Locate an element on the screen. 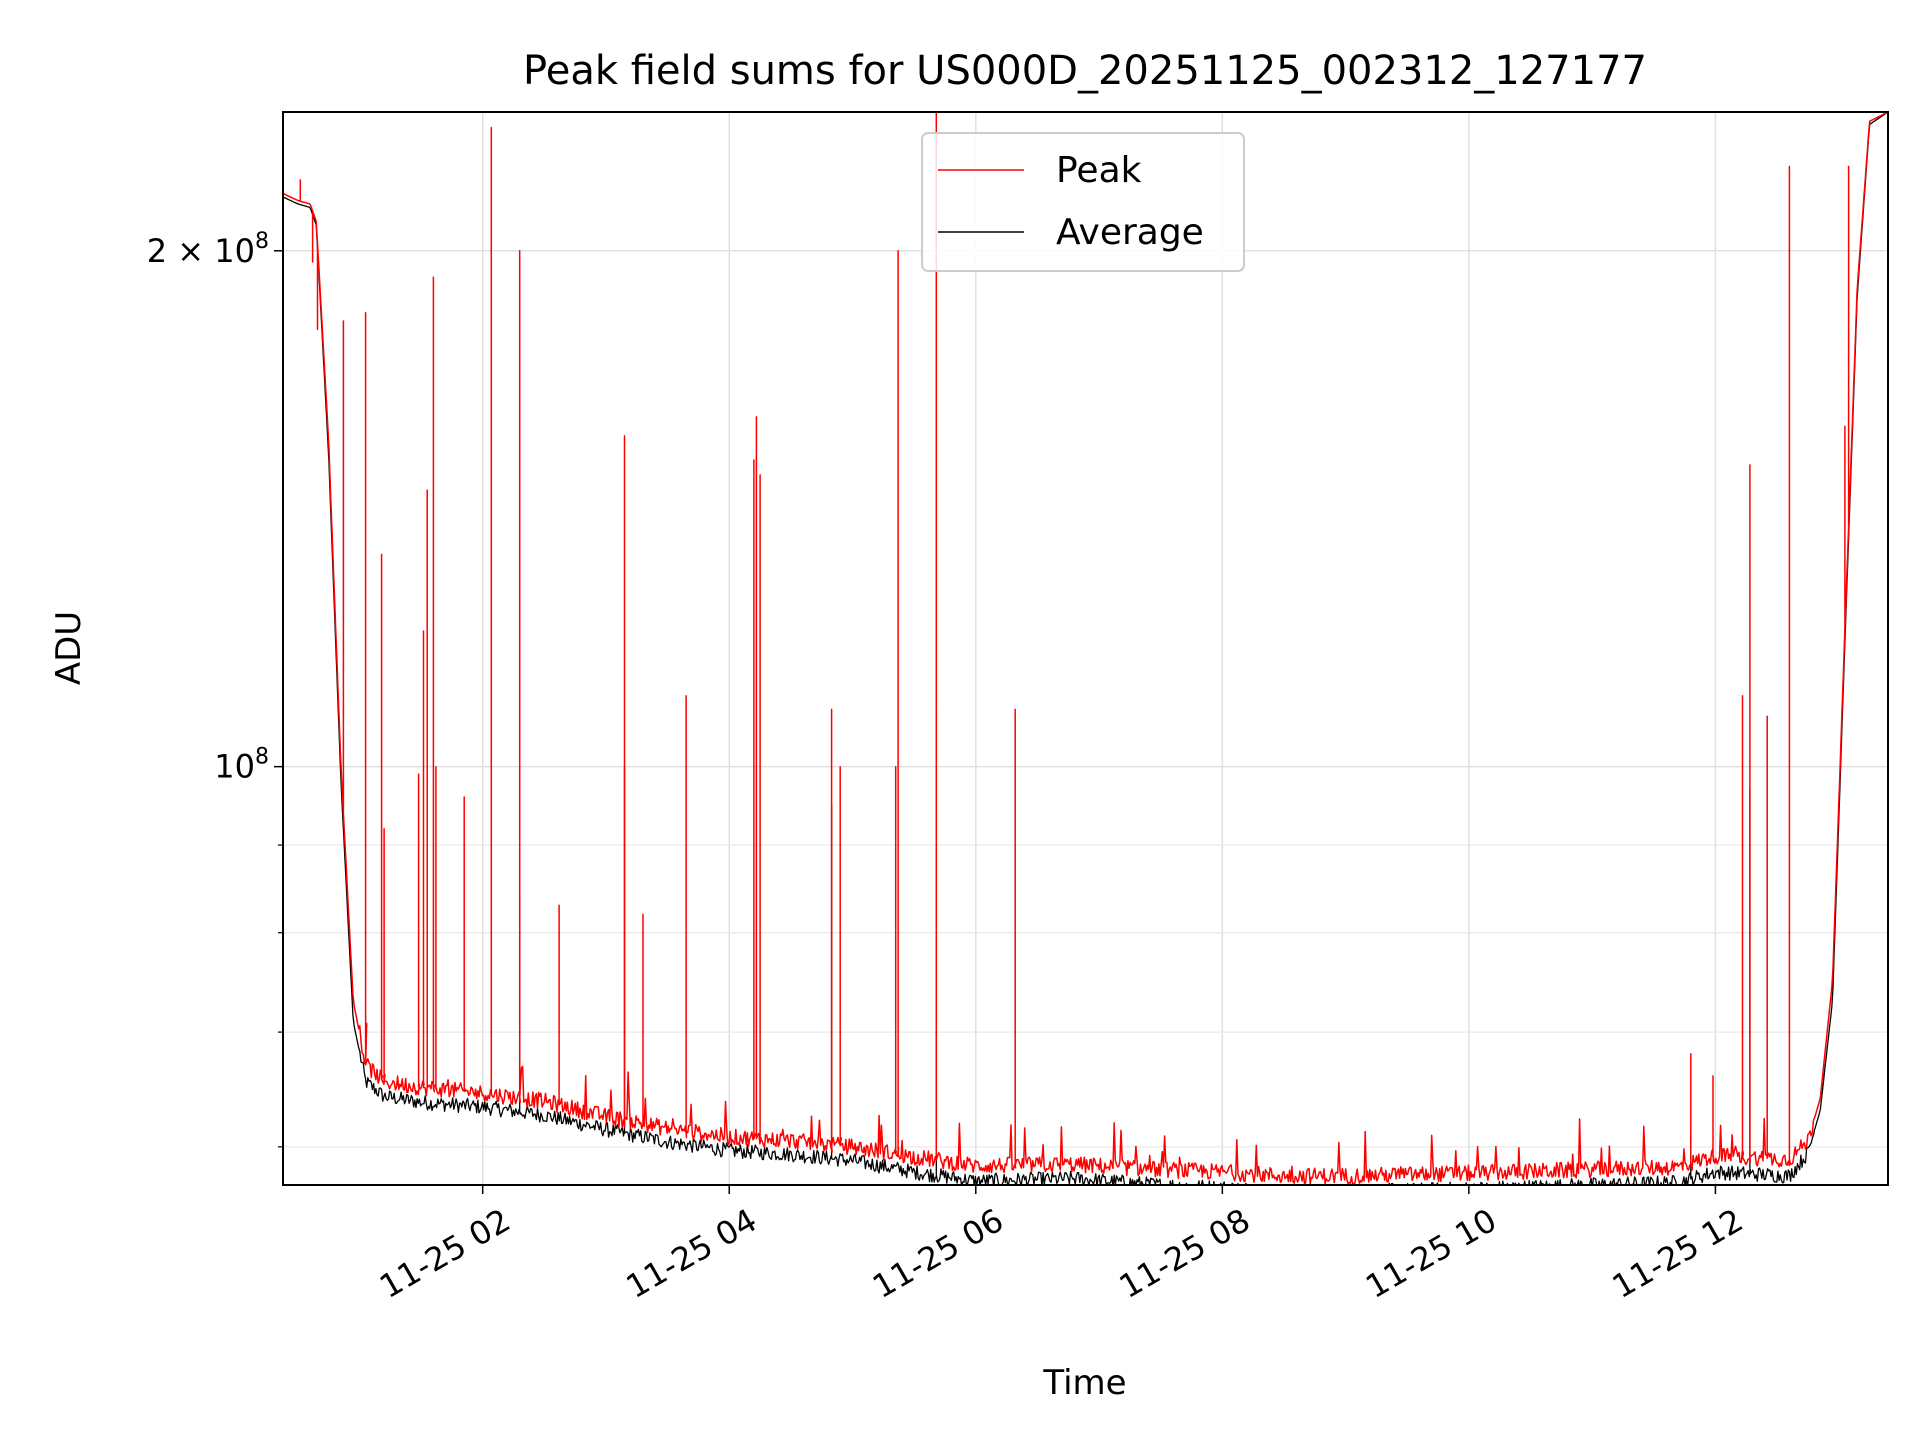 This screenshot has width=1920, height=1440. y-axis-label: ADU is located at coordinates (69, 648).